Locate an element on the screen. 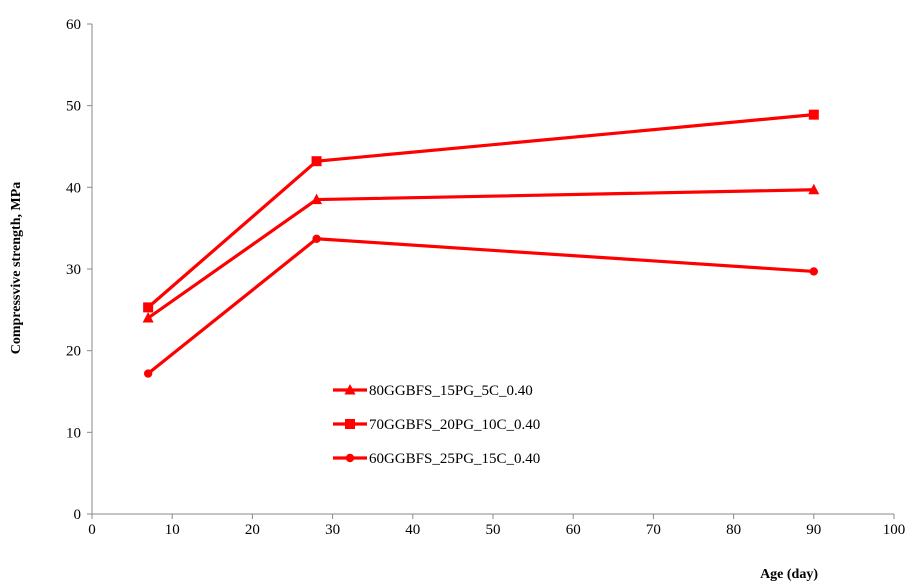  y-tick-label: 50 is located at coordinates (73, 107).